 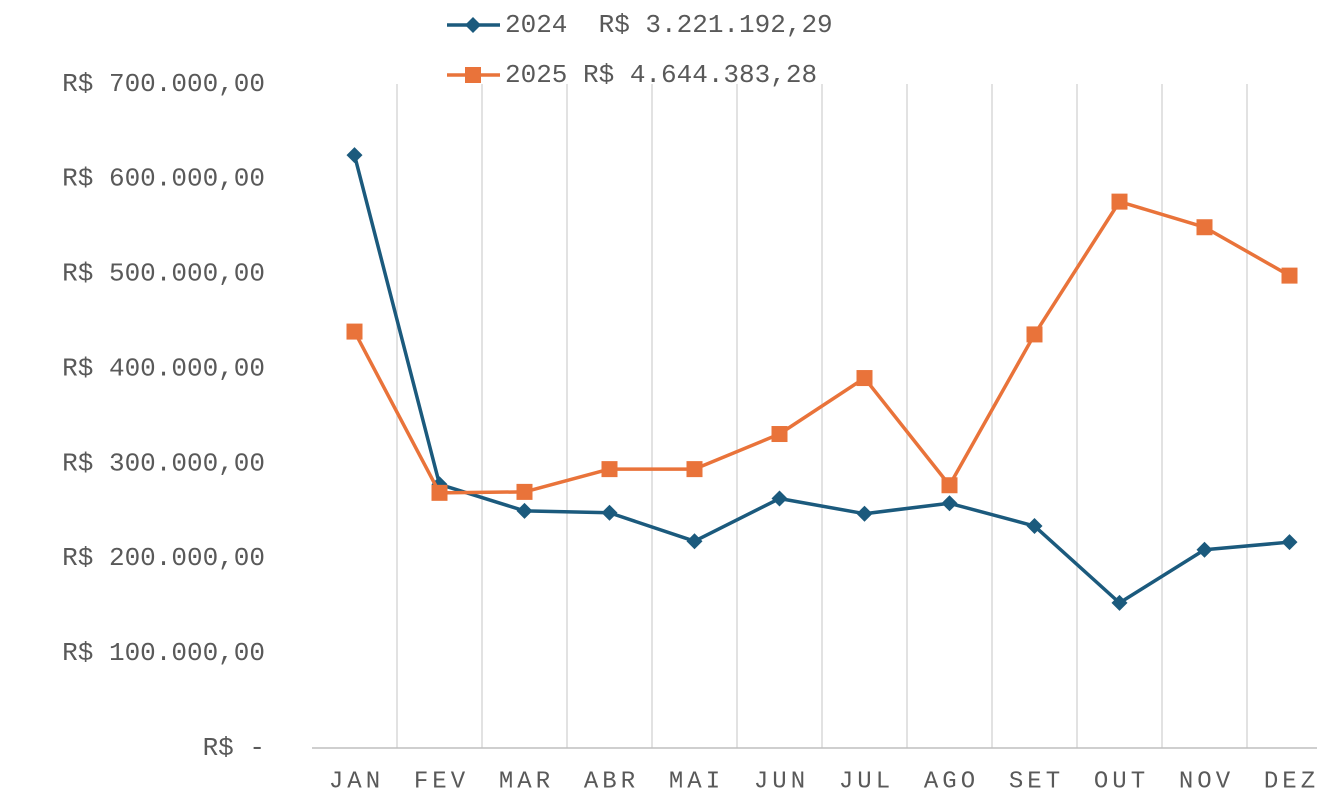 I want to click on legend-label: 2024 R$ 3.221.192,29, so click(x=669, y=25).